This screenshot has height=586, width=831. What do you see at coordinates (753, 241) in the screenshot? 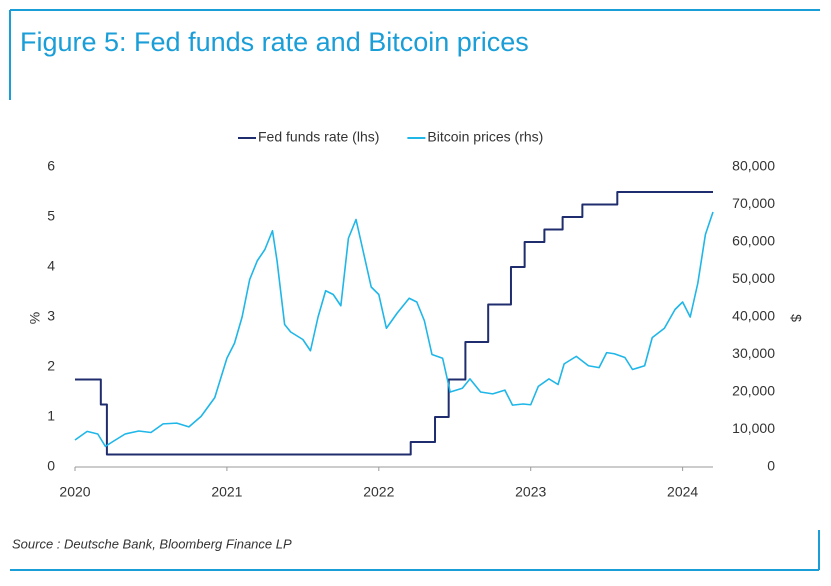
I see `y2-tick-label: 60,000` at bounding box center [753, 241].